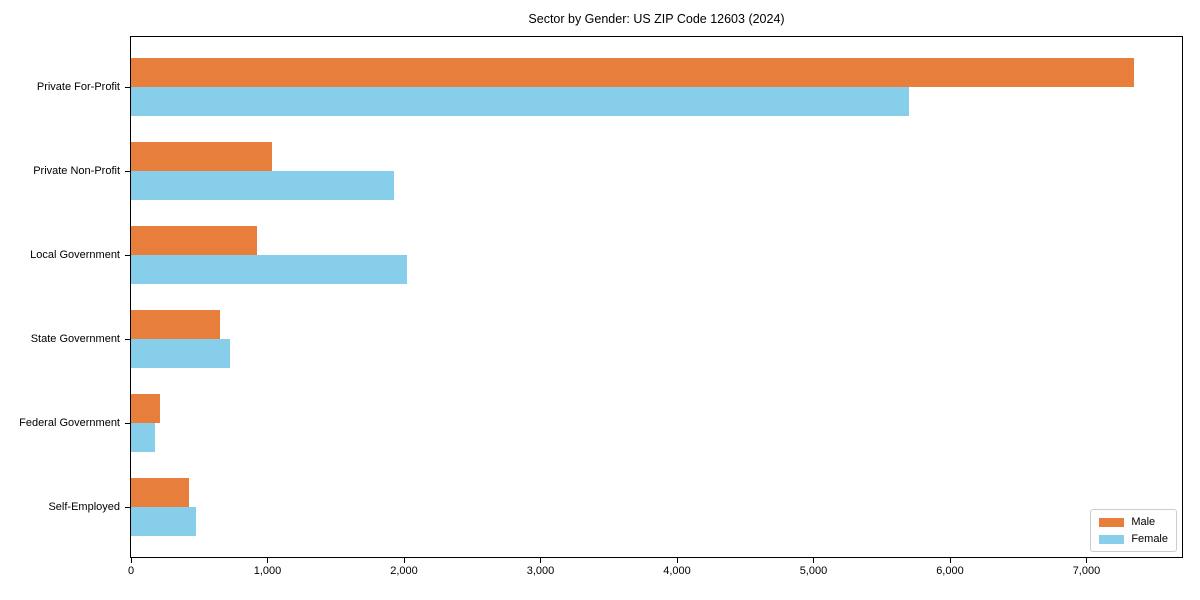 The width and height of the screenshot is (1200, 600). Describe the element at coordinates (813, 571) in the screenshot. I see `x-tick-label: 5,000` at that location.